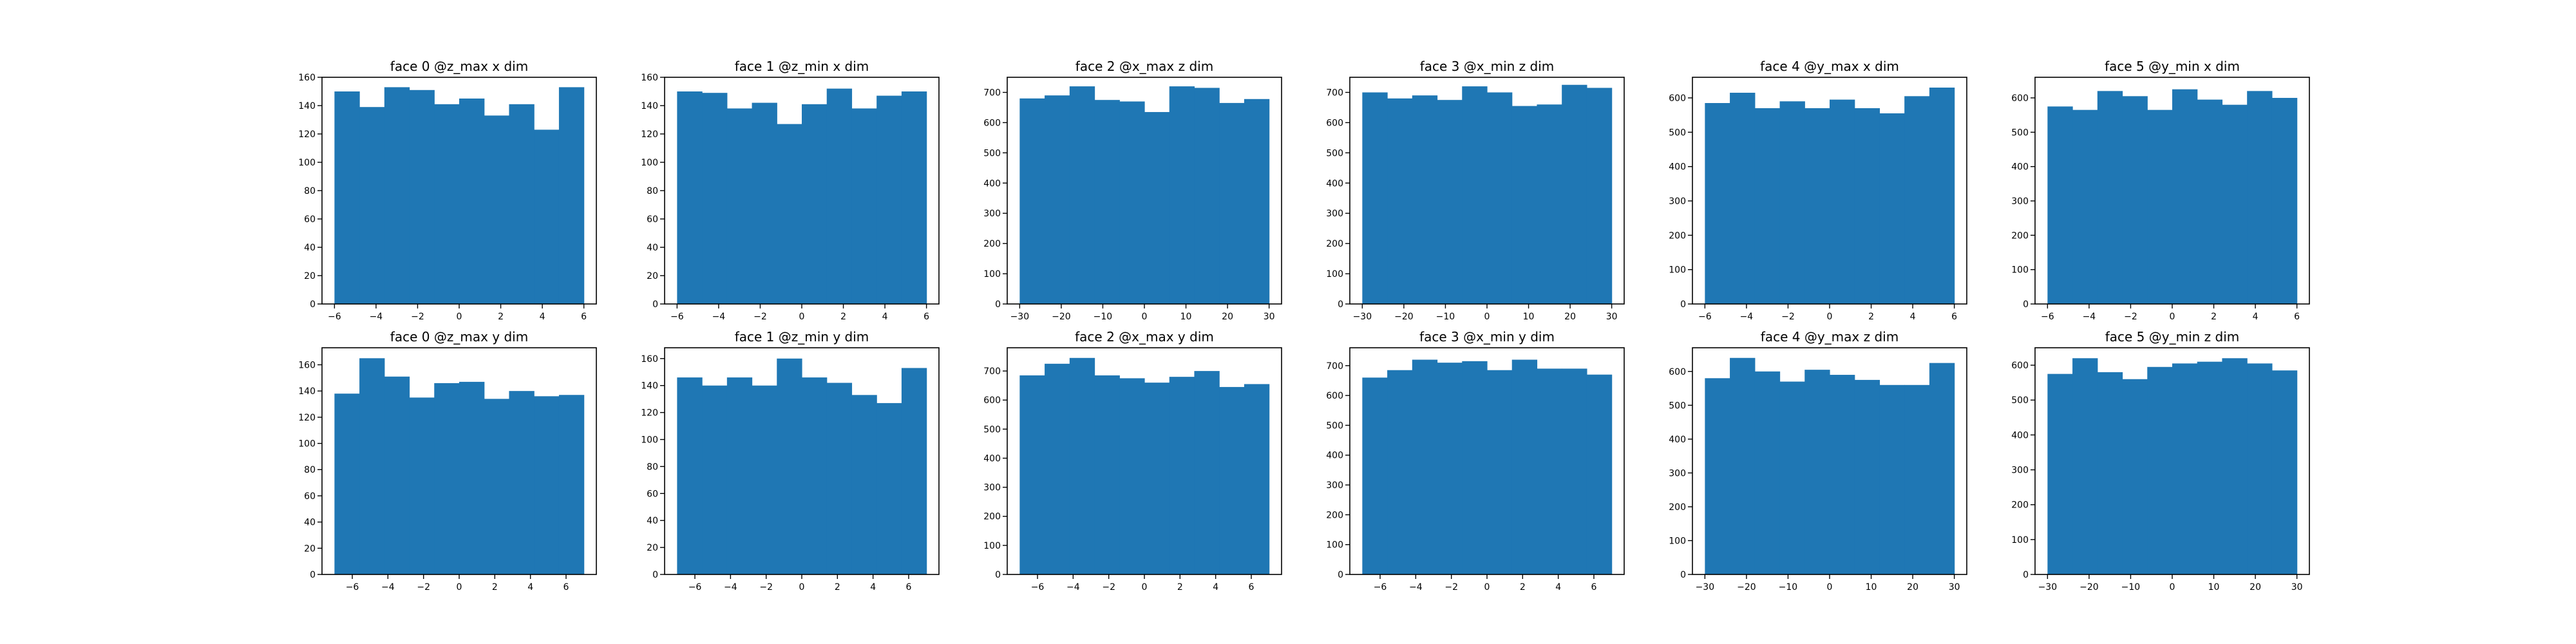  Describe the element at coordinates (307, 418) in the screenshot. I see `y-tick-label: 120` at that location.